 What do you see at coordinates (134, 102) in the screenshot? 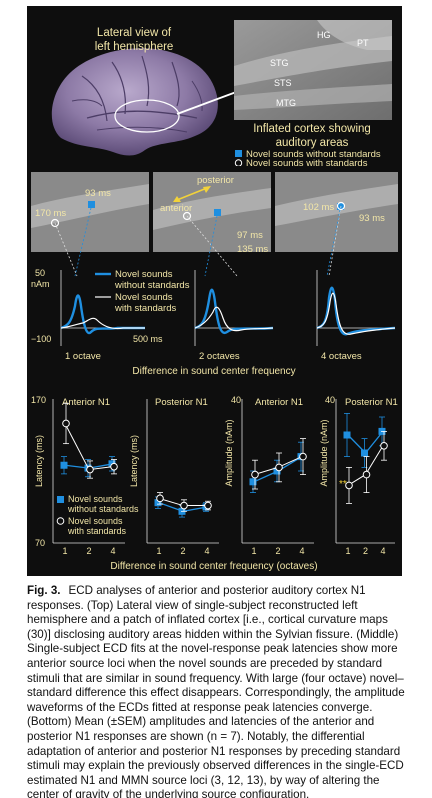
I see `brain-image` at bounding box center [134, 102].